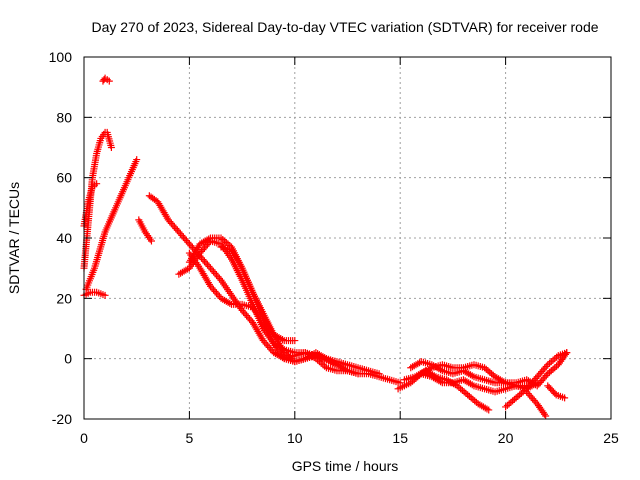 The width and height of the screenshot is (640, 480). What do you see at coordinates (295, 438) in the screenshot?
I see `x-tick-label: 10` at bounding box center [295, 438].